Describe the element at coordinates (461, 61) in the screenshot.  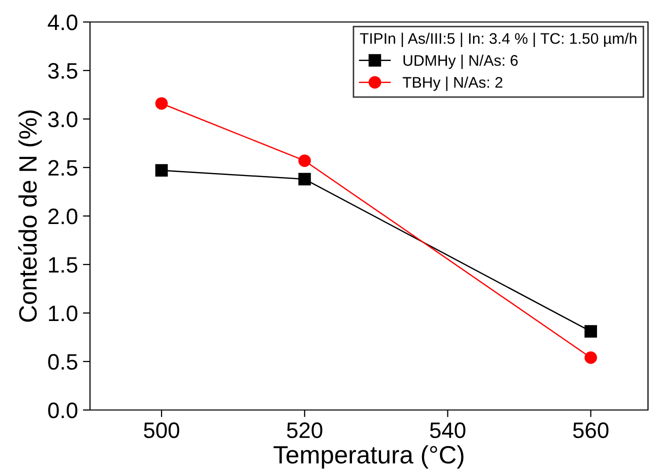
I see `legend-label: UDMHy | N/As: 6` at that location.